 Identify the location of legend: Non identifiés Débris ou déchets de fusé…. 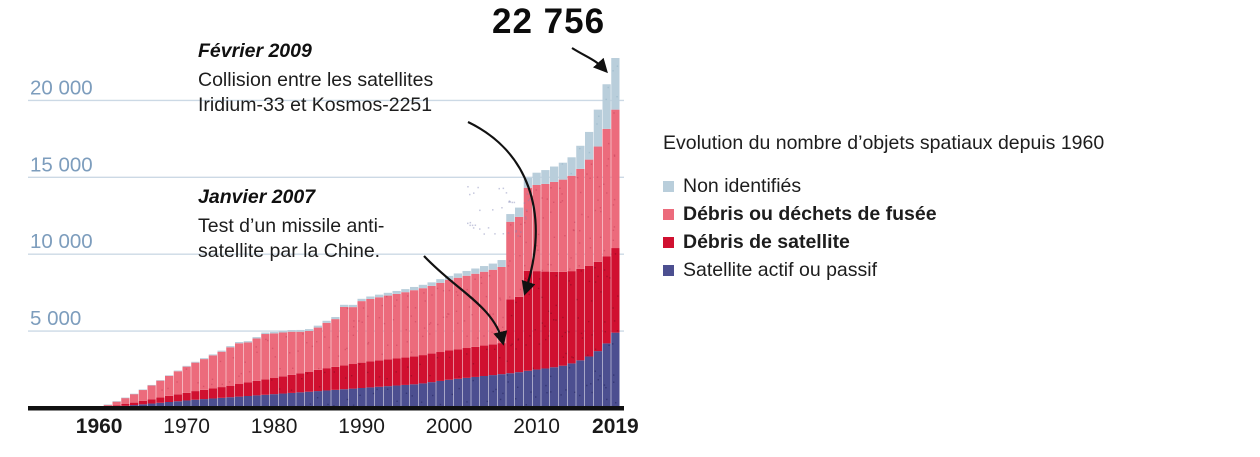
(958, 228).